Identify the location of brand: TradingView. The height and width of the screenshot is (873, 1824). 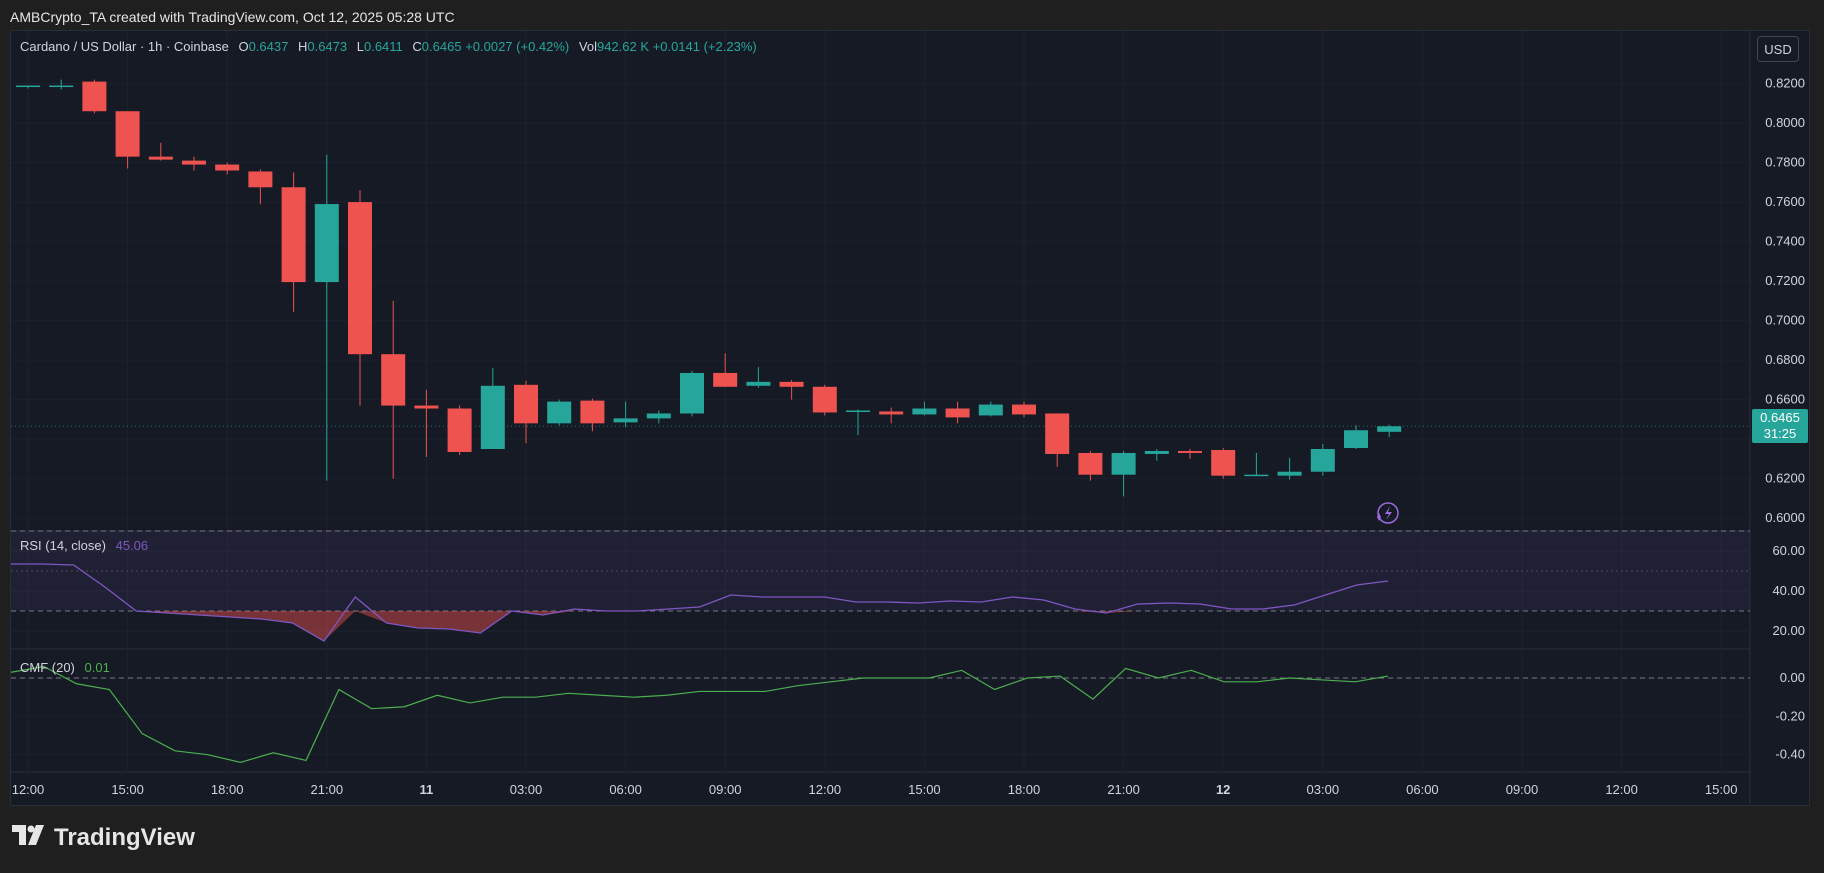
(103, 838).